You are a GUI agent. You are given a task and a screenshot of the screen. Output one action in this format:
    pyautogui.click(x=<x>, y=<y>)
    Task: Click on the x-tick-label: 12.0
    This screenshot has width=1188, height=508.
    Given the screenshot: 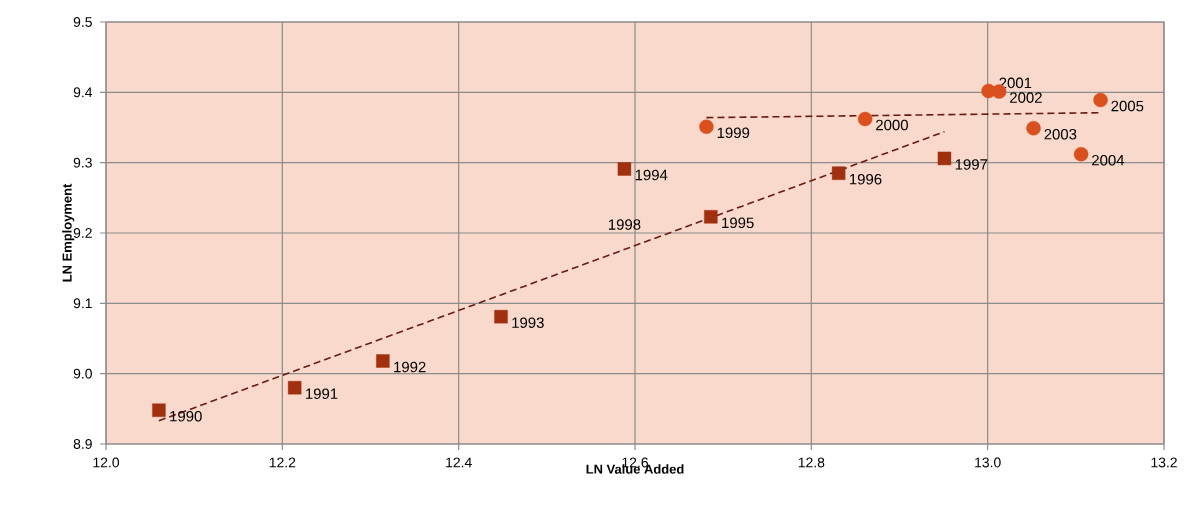 What is the action you would take?
    pyautogui.click(x=106, y=462)
    